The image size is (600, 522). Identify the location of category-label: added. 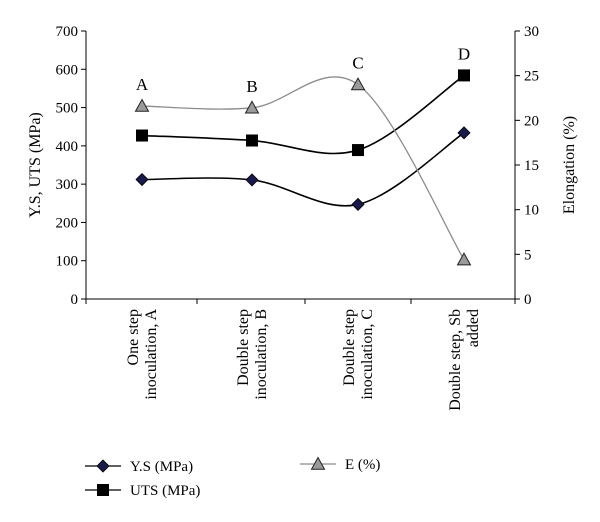
(473, 328).